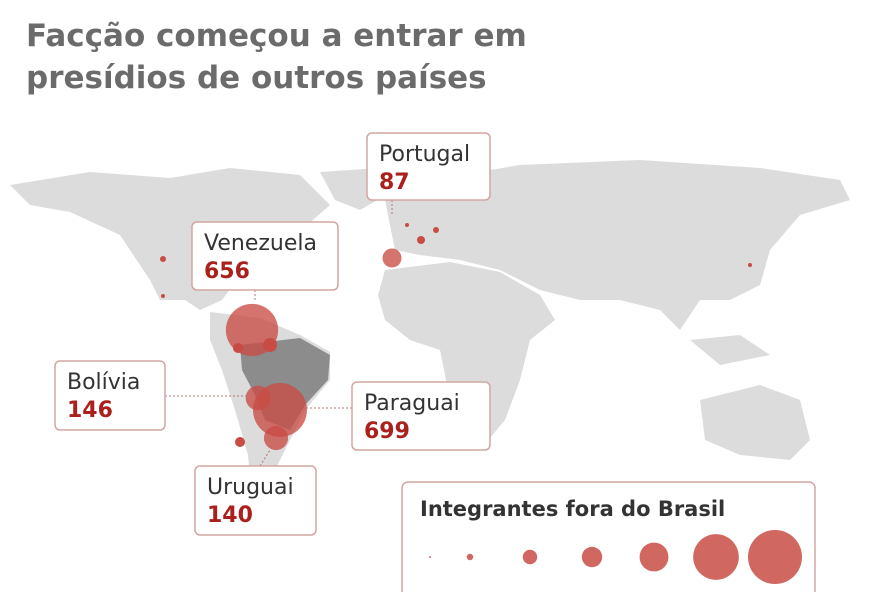 The image size is (880, 592). Describe the element at coordinates (276, 36) in the screenshot. I see `subtitle-line: Facção começou a entrar em` at that location.